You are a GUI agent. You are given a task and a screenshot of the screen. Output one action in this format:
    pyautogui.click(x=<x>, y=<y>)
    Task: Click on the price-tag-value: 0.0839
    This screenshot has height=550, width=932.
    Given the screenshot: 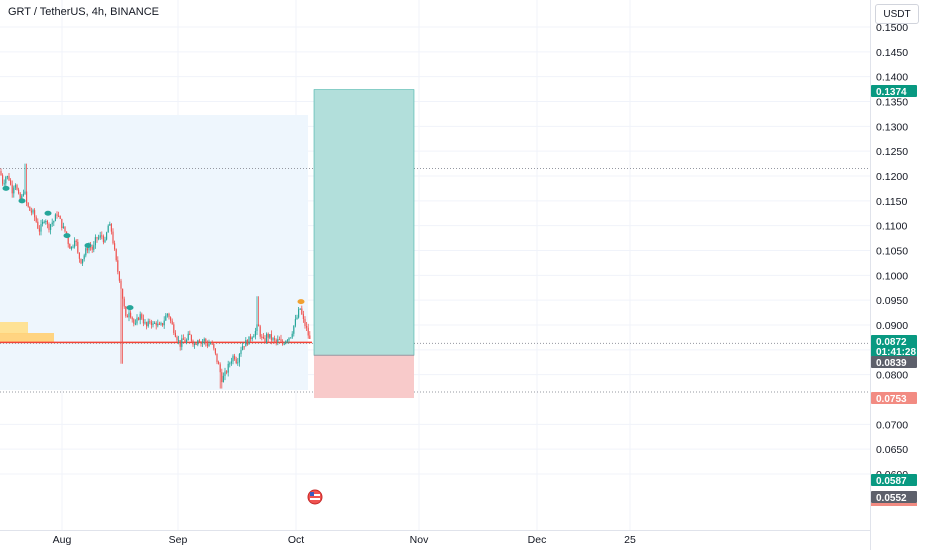 What is the action you would take?
    pyautogui.click(x=891, y=363)
    